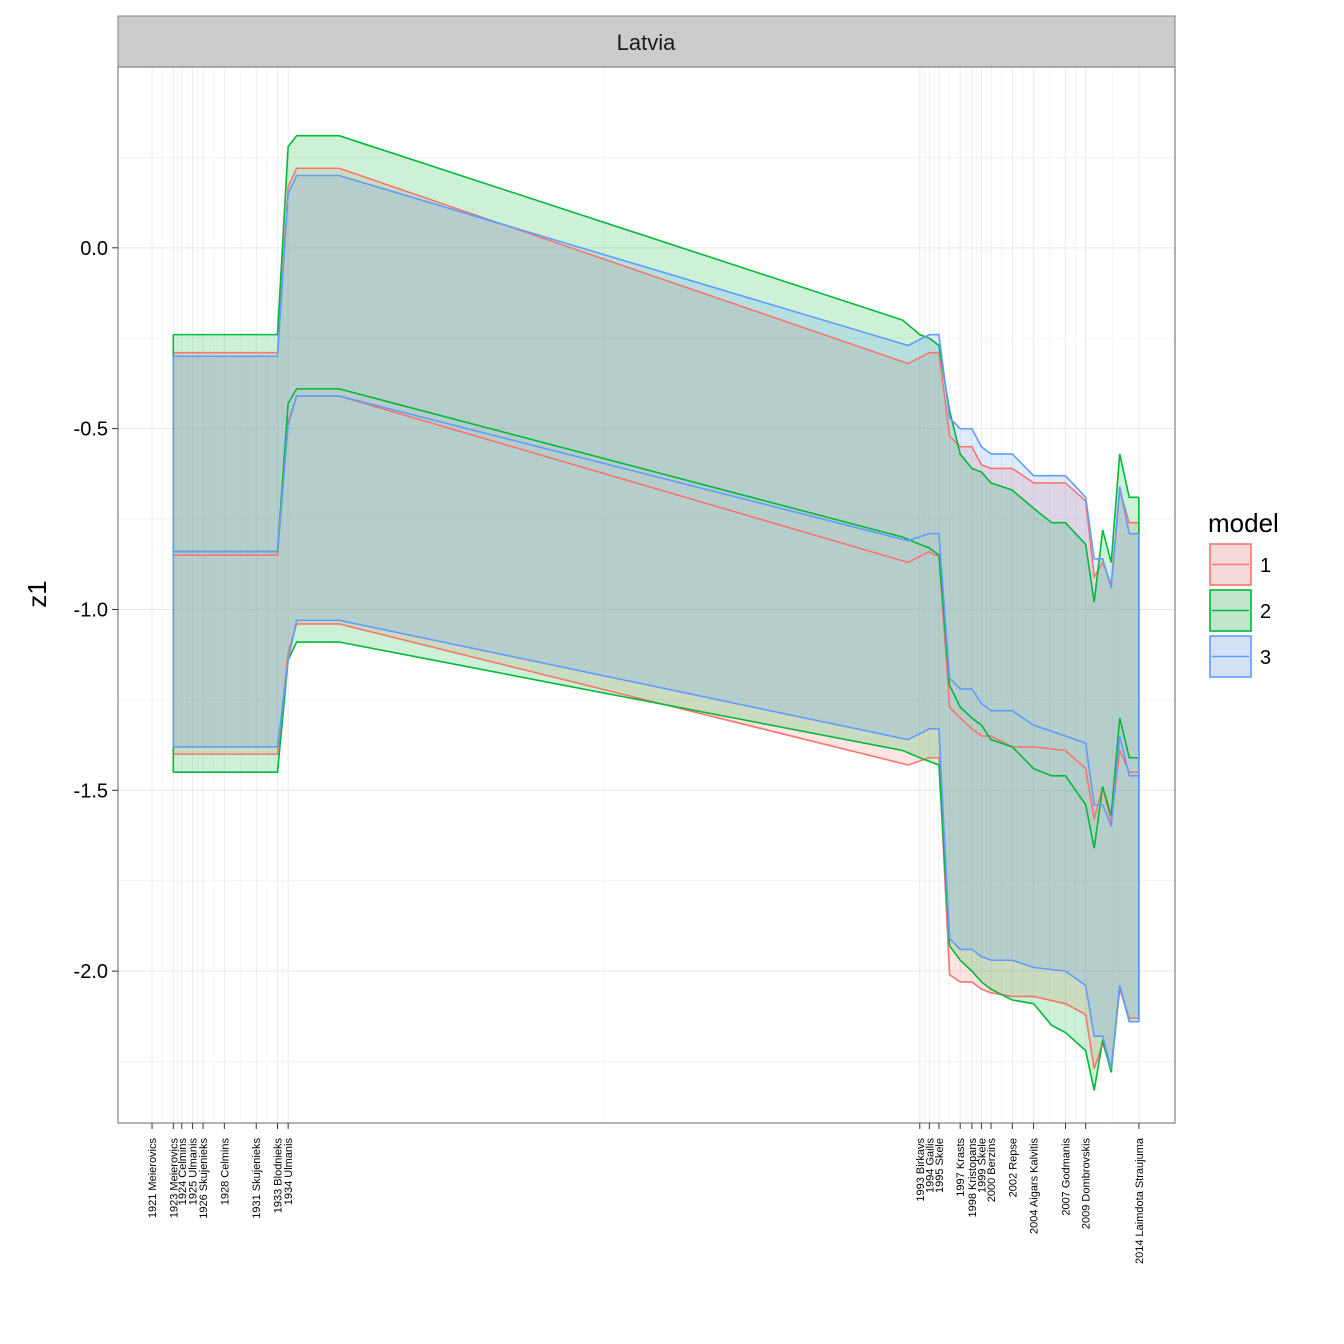 The height and width of the screenshot is (1344, 1344). I want to click on legend-label-model-2: 2, so click(1265, 612).